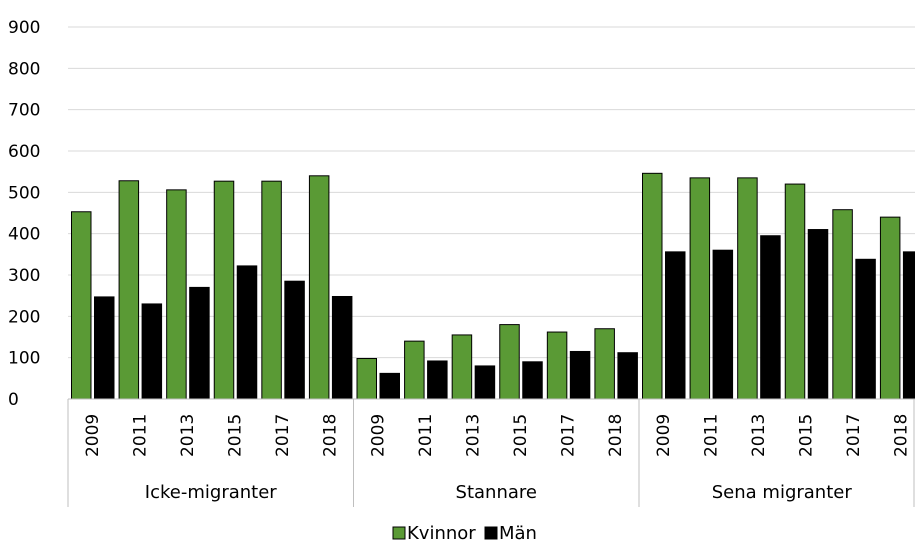 Image resolution: width=915 pixels, height=544 pixels. Describe the element at coordinates (24, 359) in the screenshot. I see `y-tick-label: 100` at that location.